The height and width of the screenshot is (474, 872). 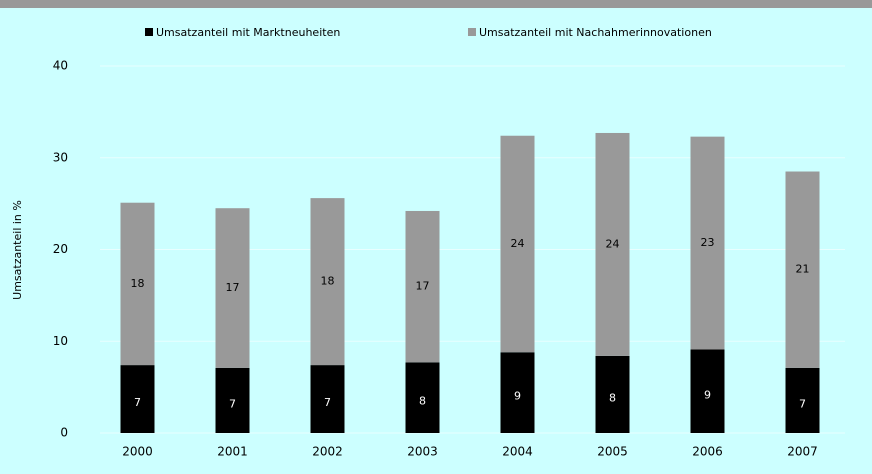 I want to click on top-strip, so click(x=436, y=4).